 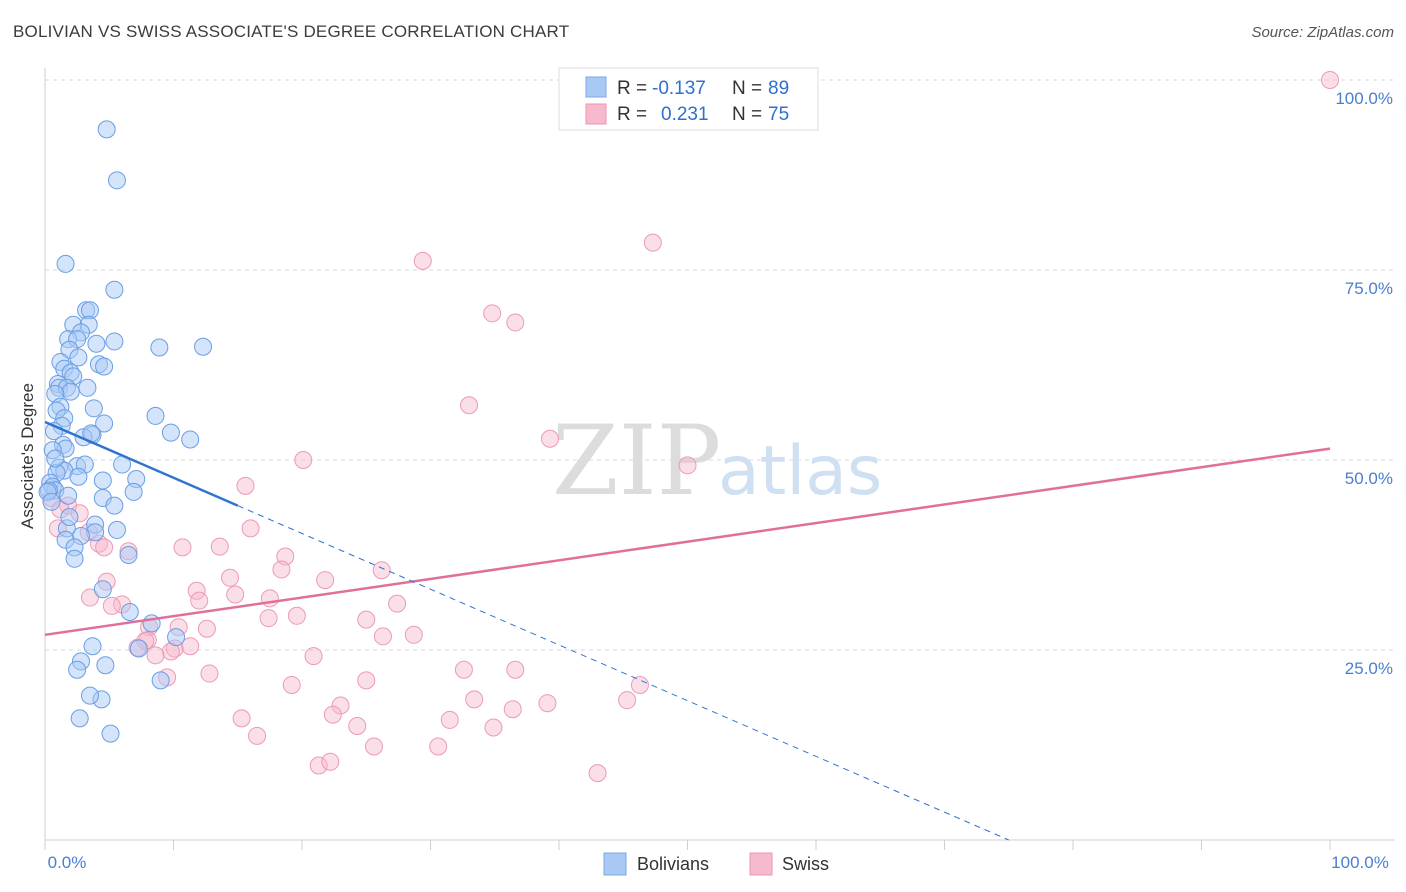 I want to click on x-tick-label-min: 0.0%, so click(x=67, y=862).